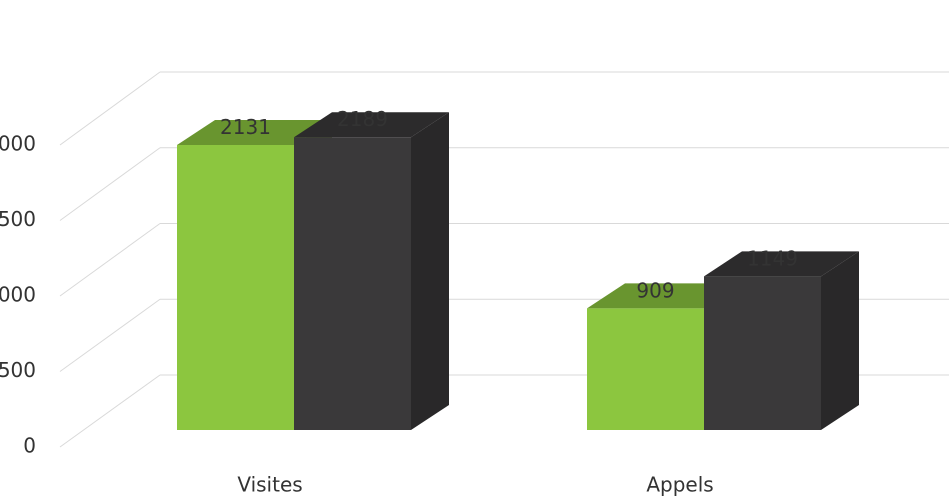  What do you see at coordinates (362, 119) in the screenshot?
I see `value-label: 2189` at bounding box center [362, 119].